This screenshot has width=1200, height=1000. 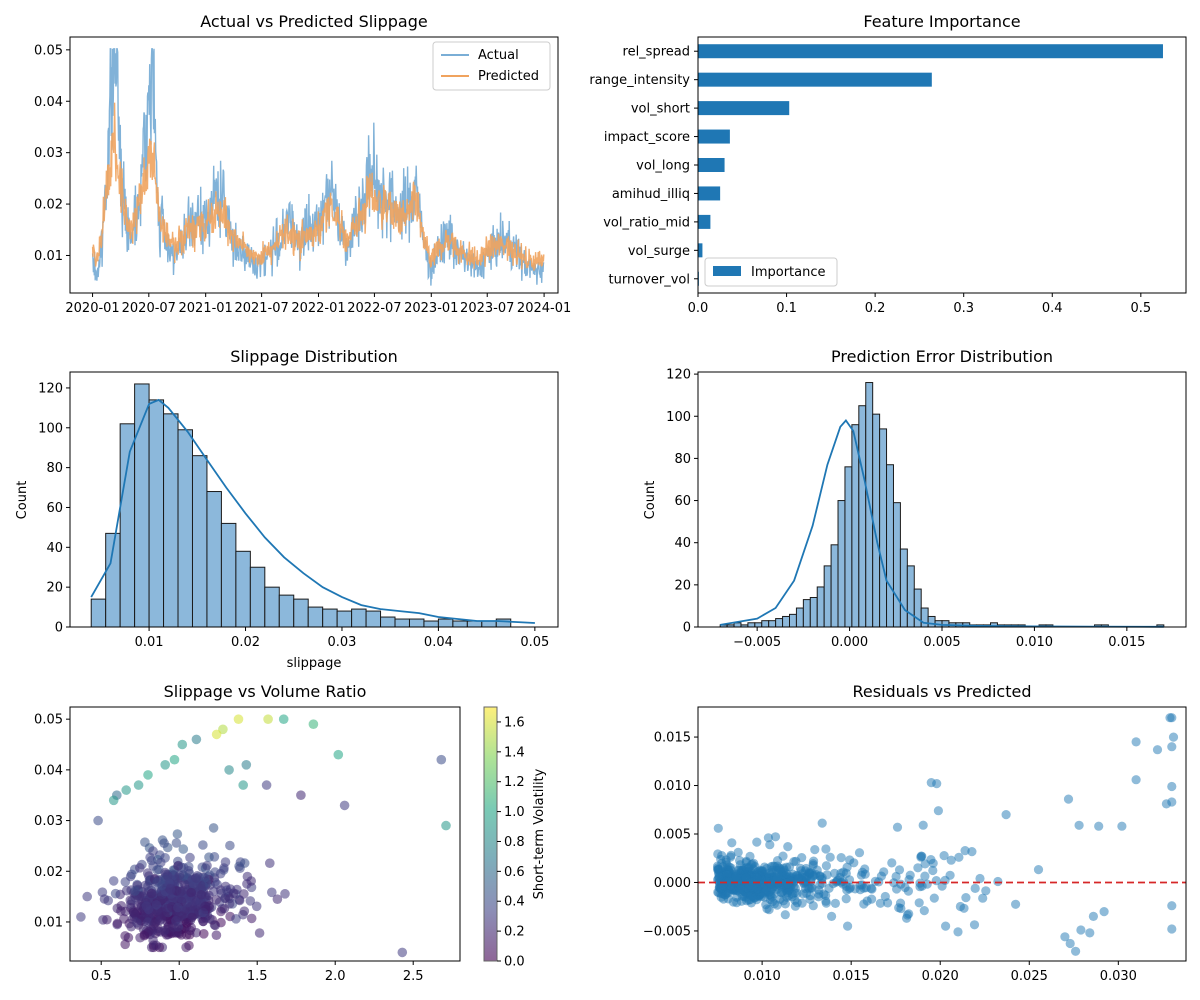 I want to click on bar-vol_surge, so click(x=700, y=250).